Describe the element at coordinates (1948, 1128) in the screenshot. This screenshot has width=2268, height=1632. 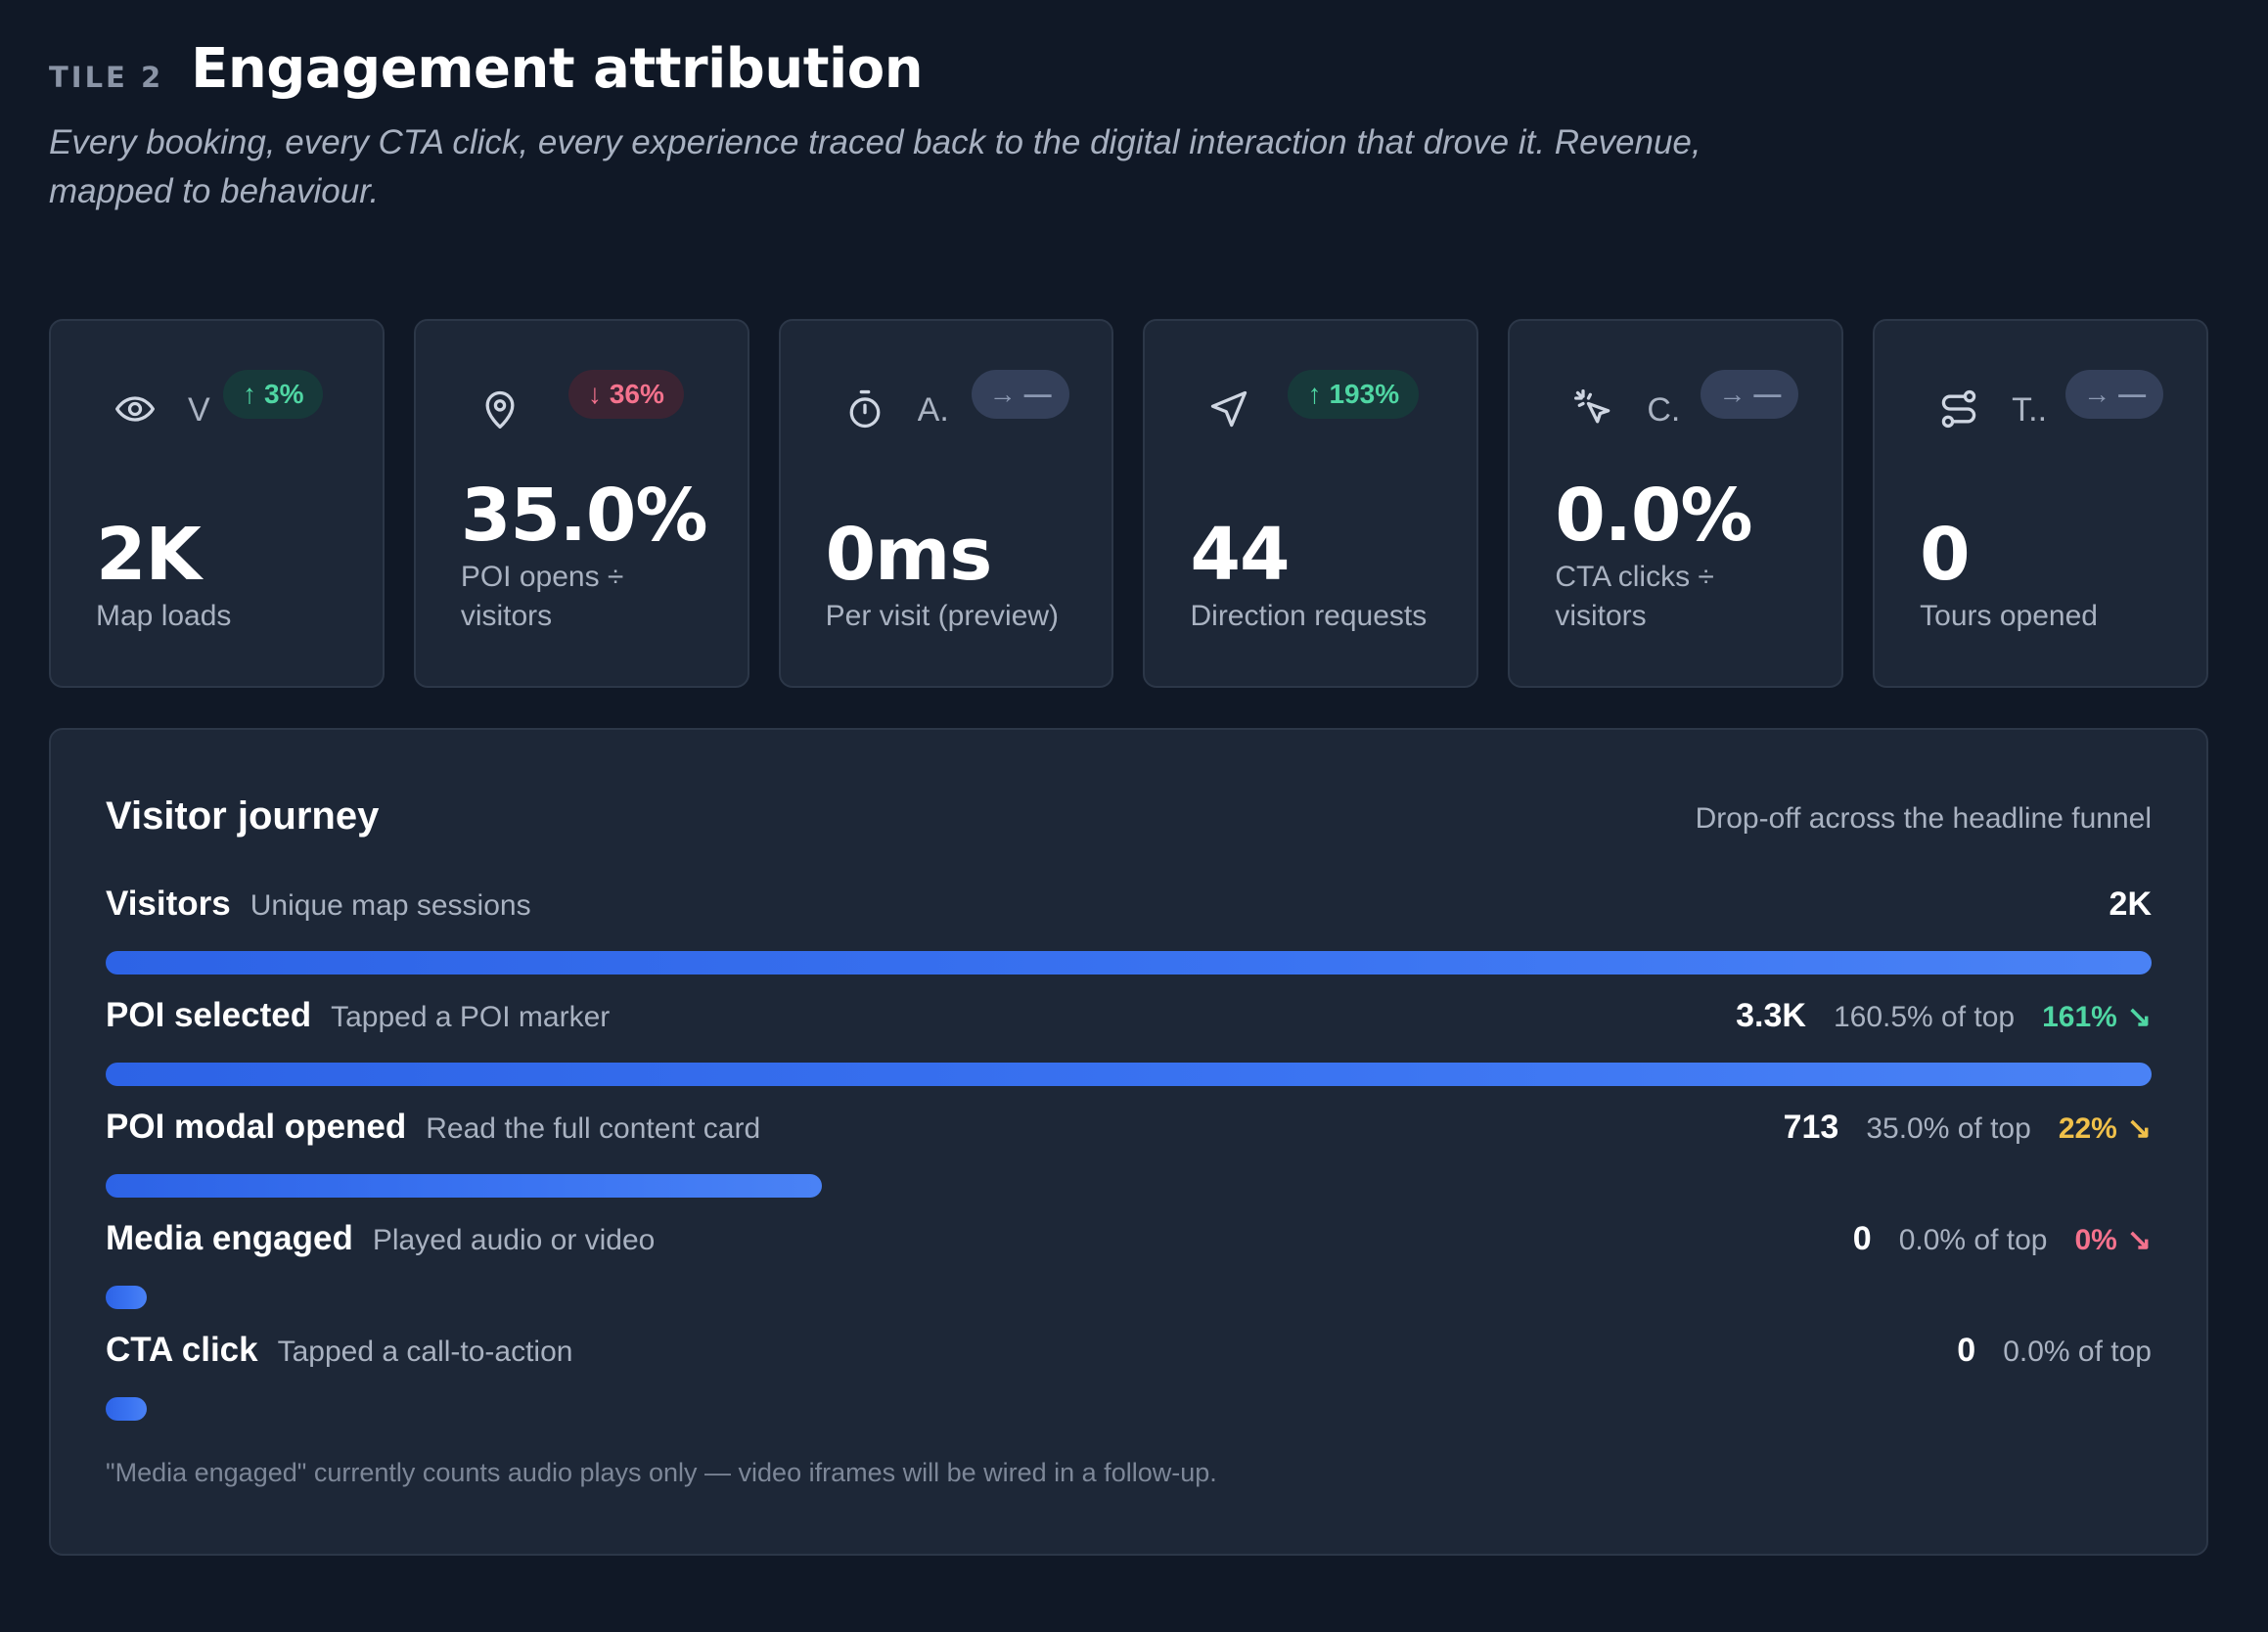
I see `stage-percent-of-top: 35.0% of top` at that location.